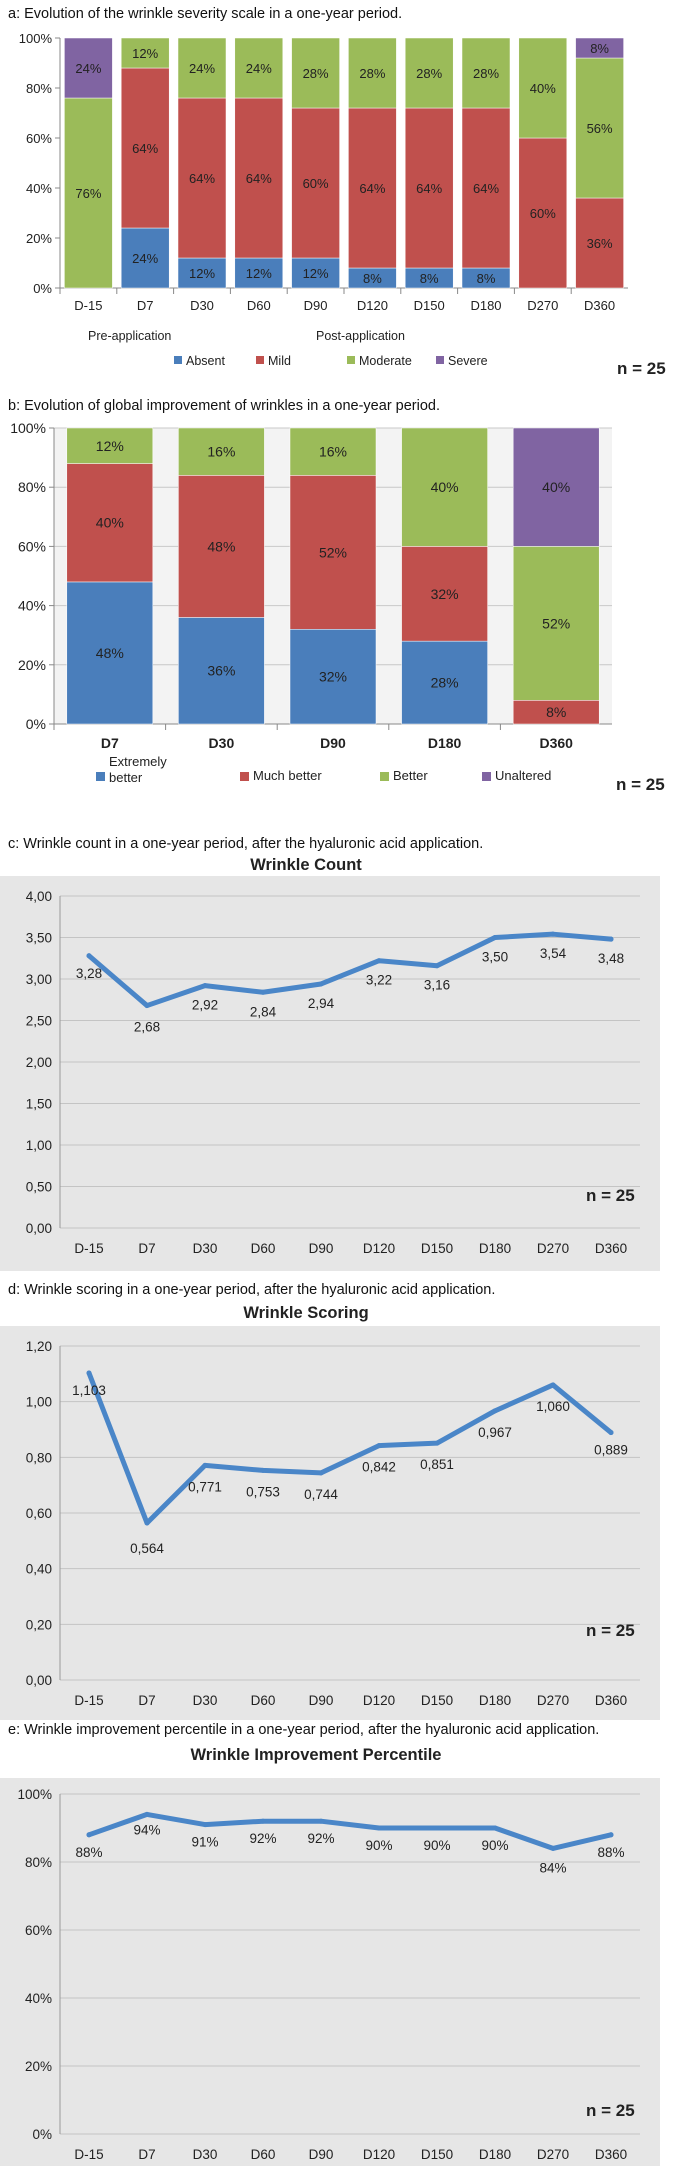 The image size is (700, 2172). What do you see at coordinates (39, 896) in the screenshot?
I see `y-tick-label: 4,00` at bounding box center [39, 896].